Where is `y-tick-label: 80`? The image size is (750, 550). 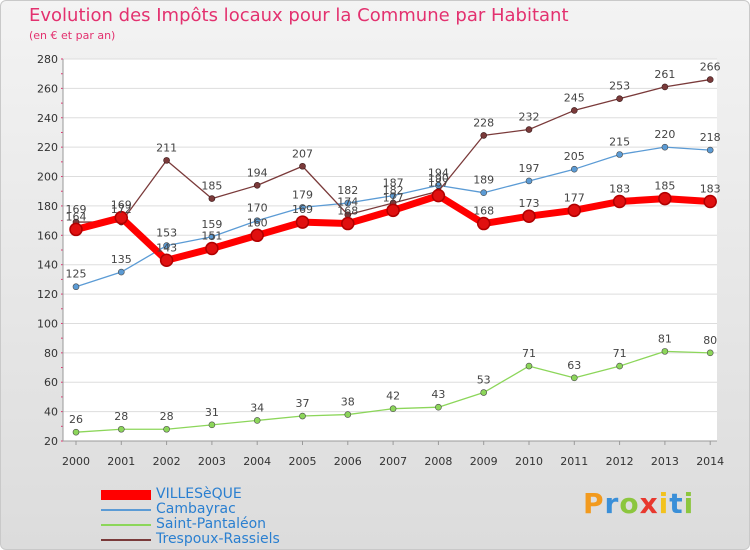 y-tick-label: 80 is located at coordinates (51, 353).